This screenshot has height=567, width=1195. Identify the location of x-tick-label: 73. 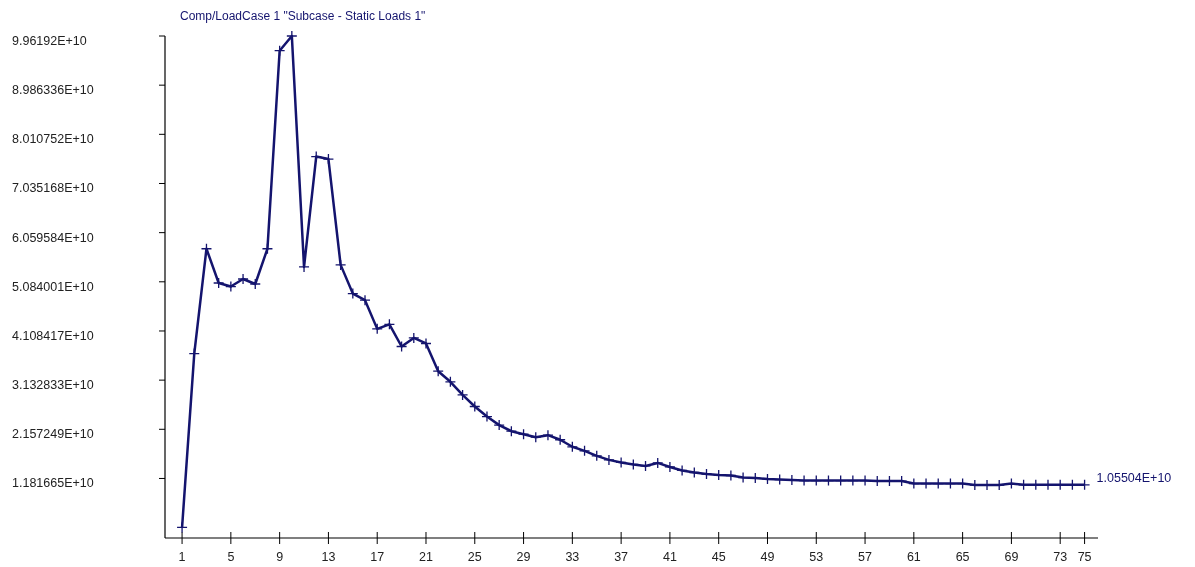
(1060, 557).